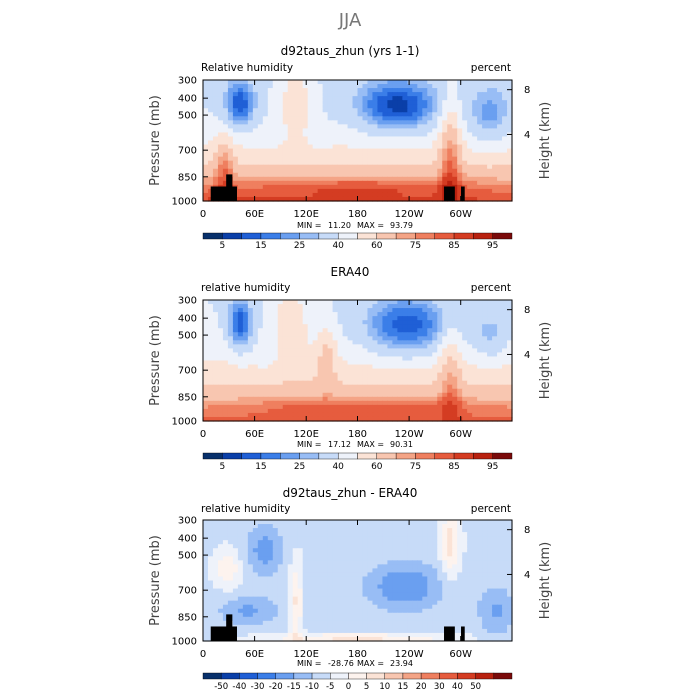 Image resolution: width=700 pixels, height=700 pixels. What do you see at coordinates (290, 456) in the screenshot?
I see `colorbar-swatch` at bounding box center [290, 456].